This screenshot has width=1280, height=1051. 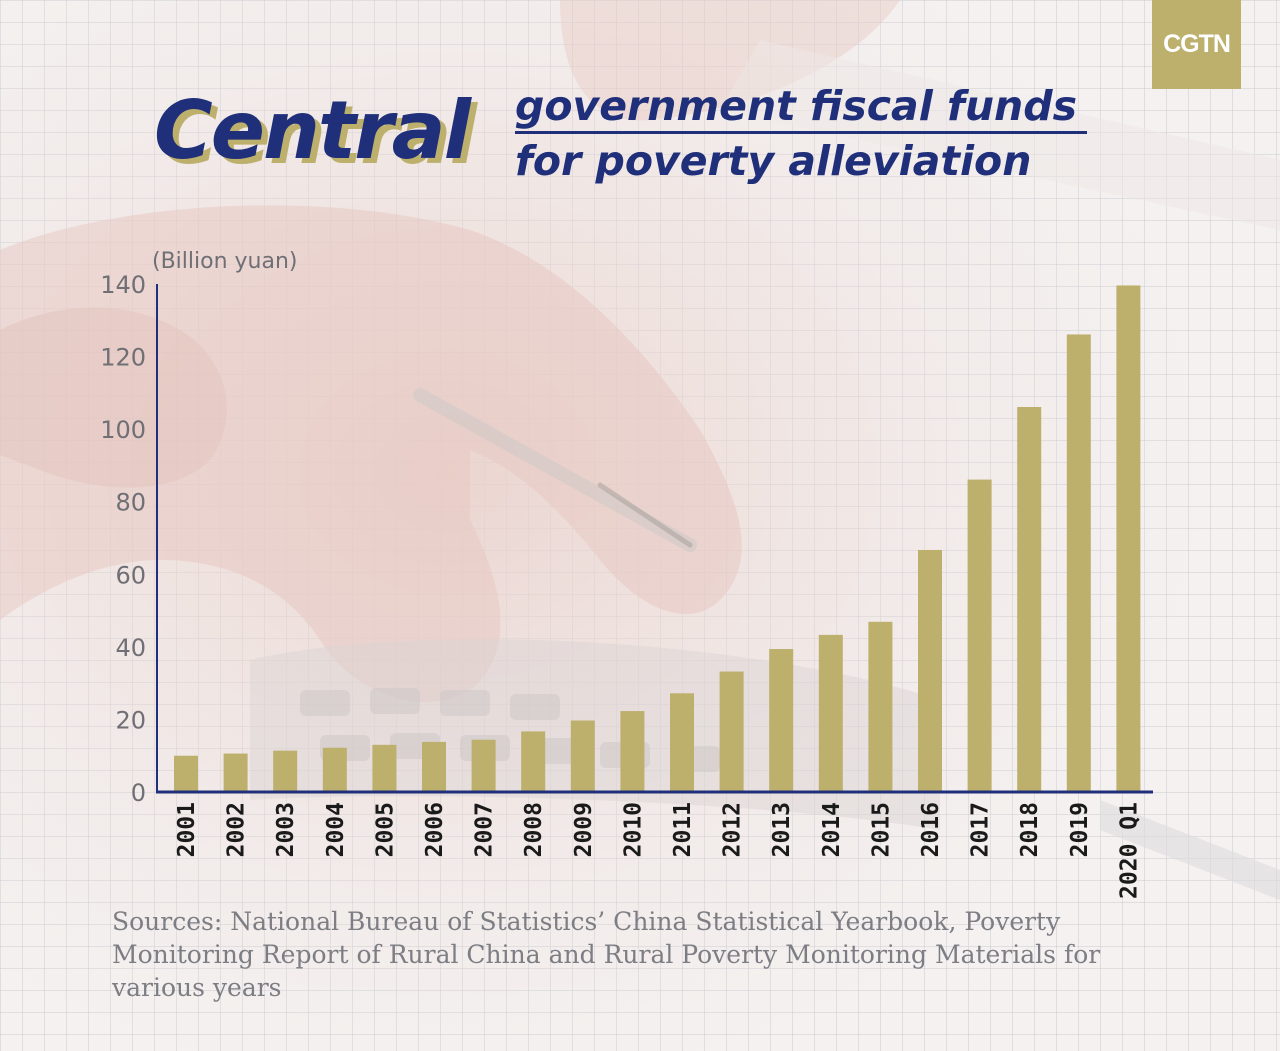 I want to click on x-tick-label: 2004, so click(x=336, y=829).